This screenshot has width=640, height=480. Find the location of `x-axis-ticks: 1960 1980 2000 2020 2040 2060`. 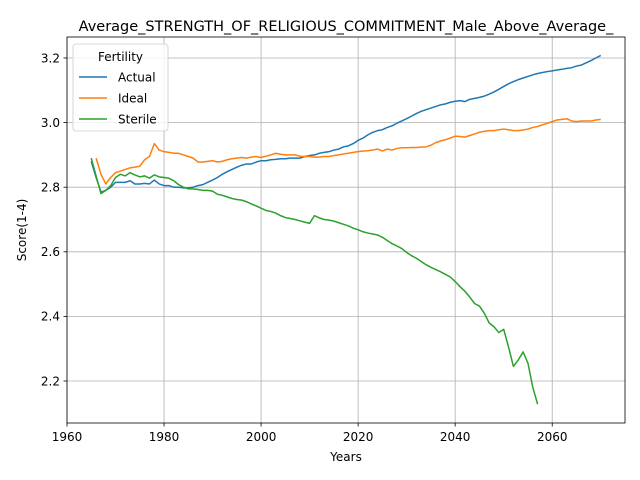

x-axis-ticks: 1960 1980 2000 2020 2040 2060 is located at coordinates (310, 433).